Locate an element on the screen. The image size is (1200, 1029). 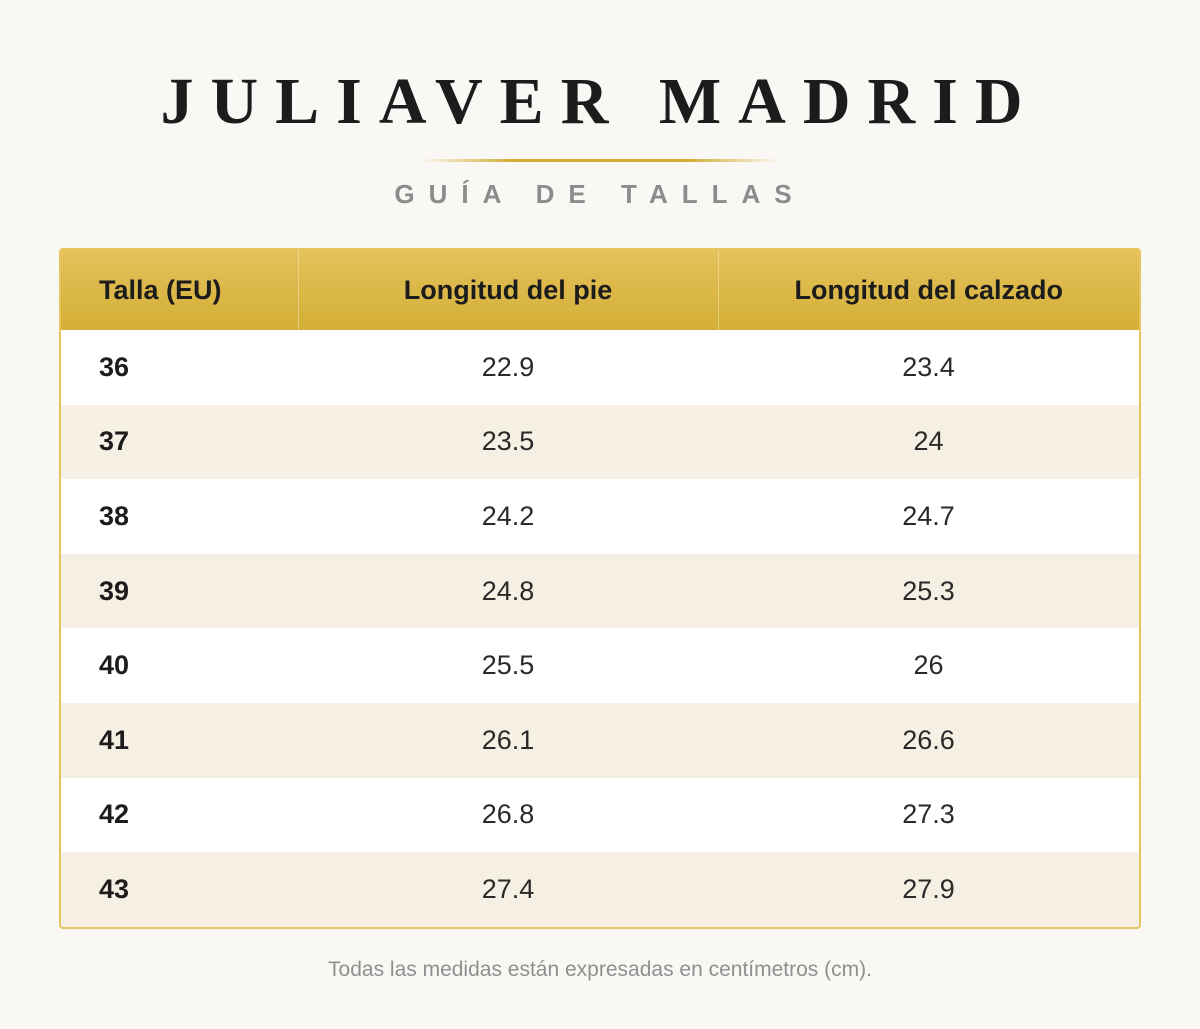
table-row: 38 24.2 24.7 is located at coordinates (600, 516).